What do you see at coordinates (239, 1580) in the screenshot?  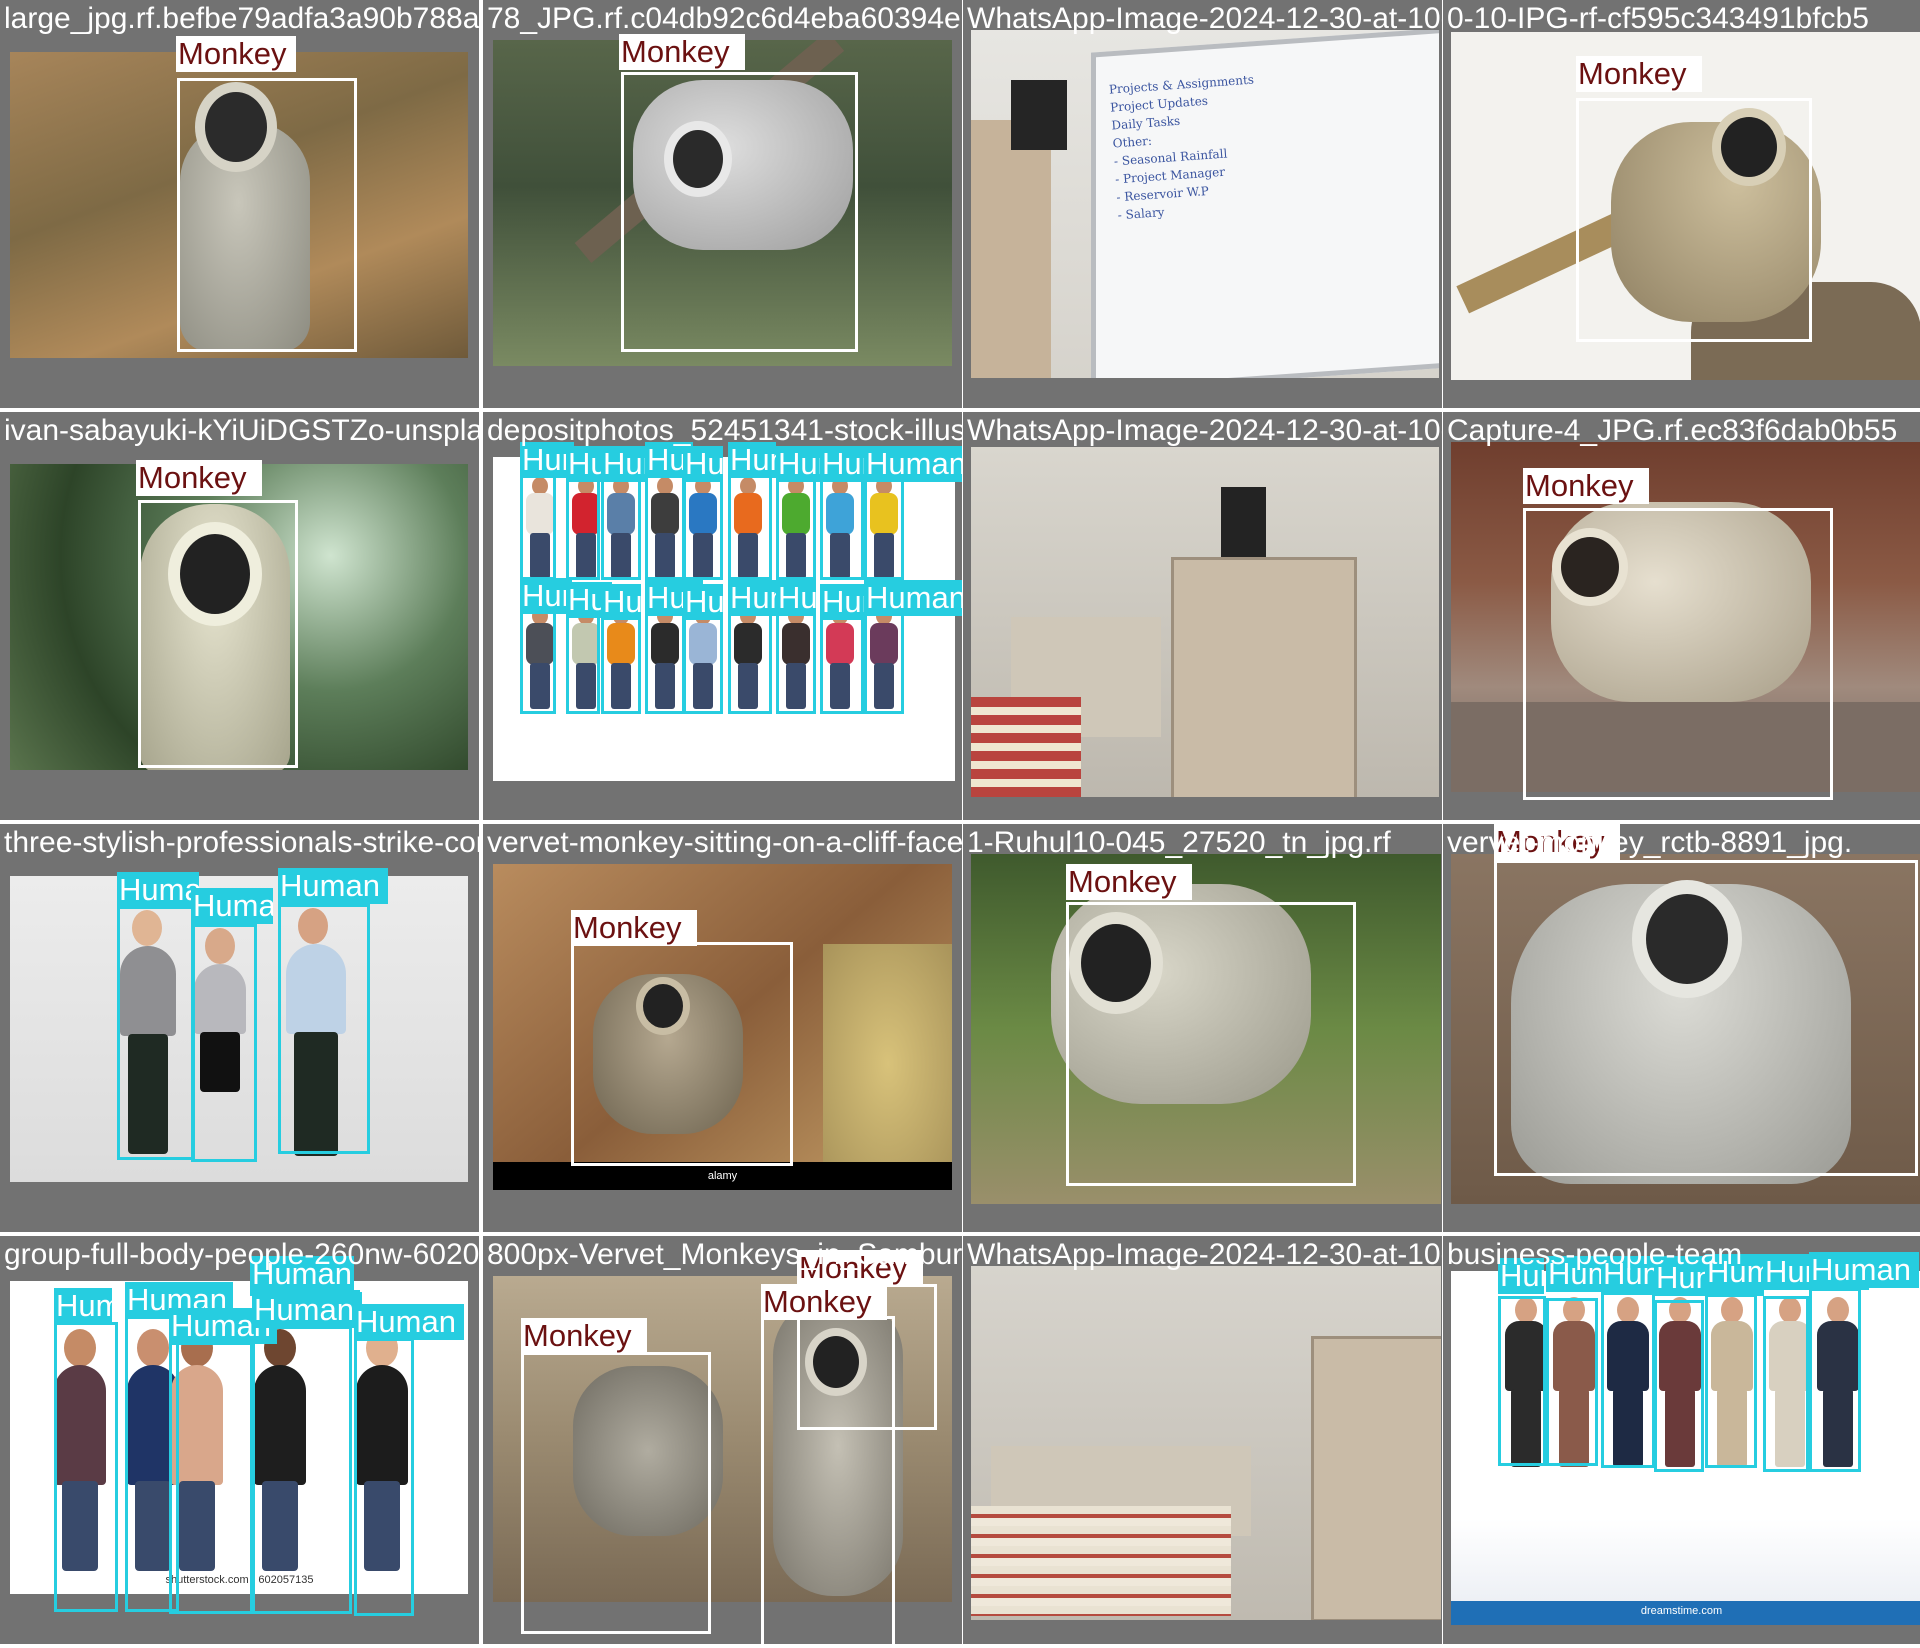 I see `watermark-text: shutterstock.com · 602057135` at bounding box center [239, 1580].